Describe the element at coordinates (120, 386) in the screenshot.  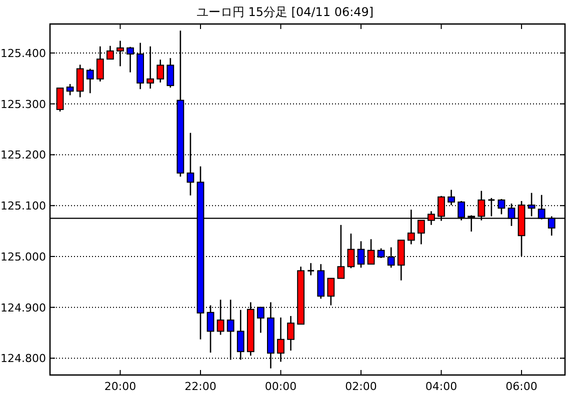
I see `x-tick-label: 20:00` at that location.